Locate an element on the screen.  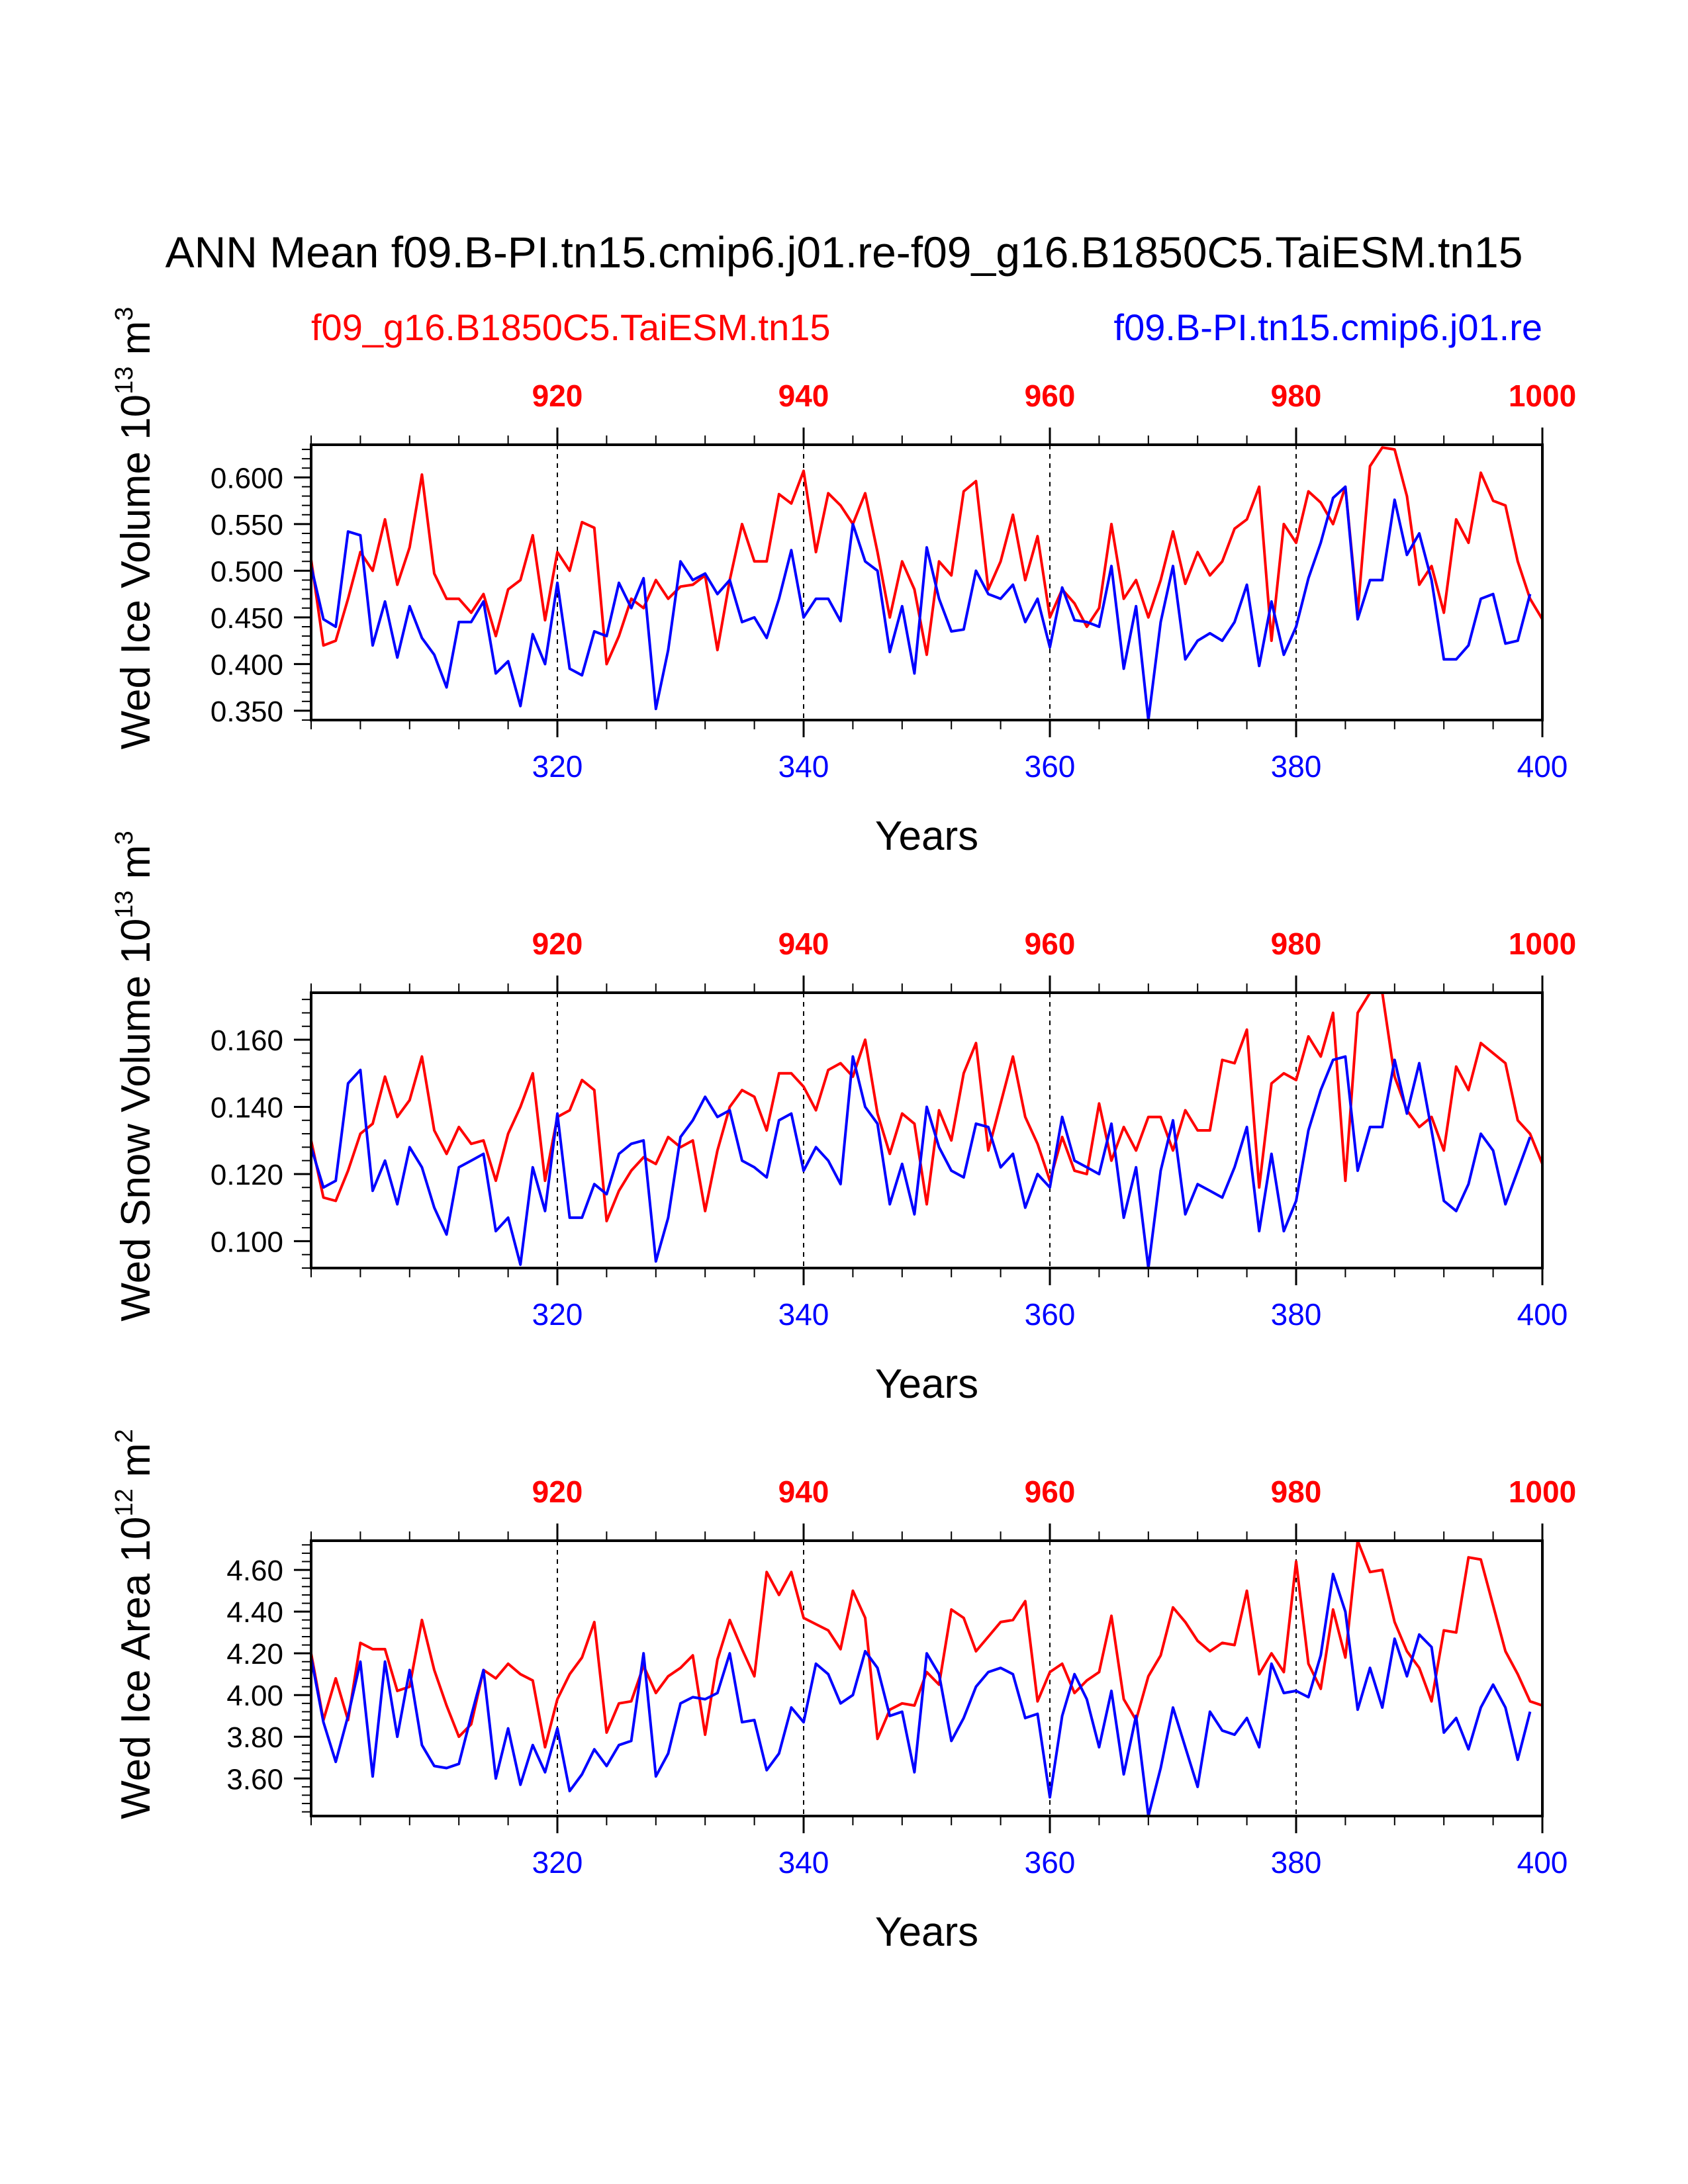
y-tick-label: 0.450 is located at coordinates (247, 618).